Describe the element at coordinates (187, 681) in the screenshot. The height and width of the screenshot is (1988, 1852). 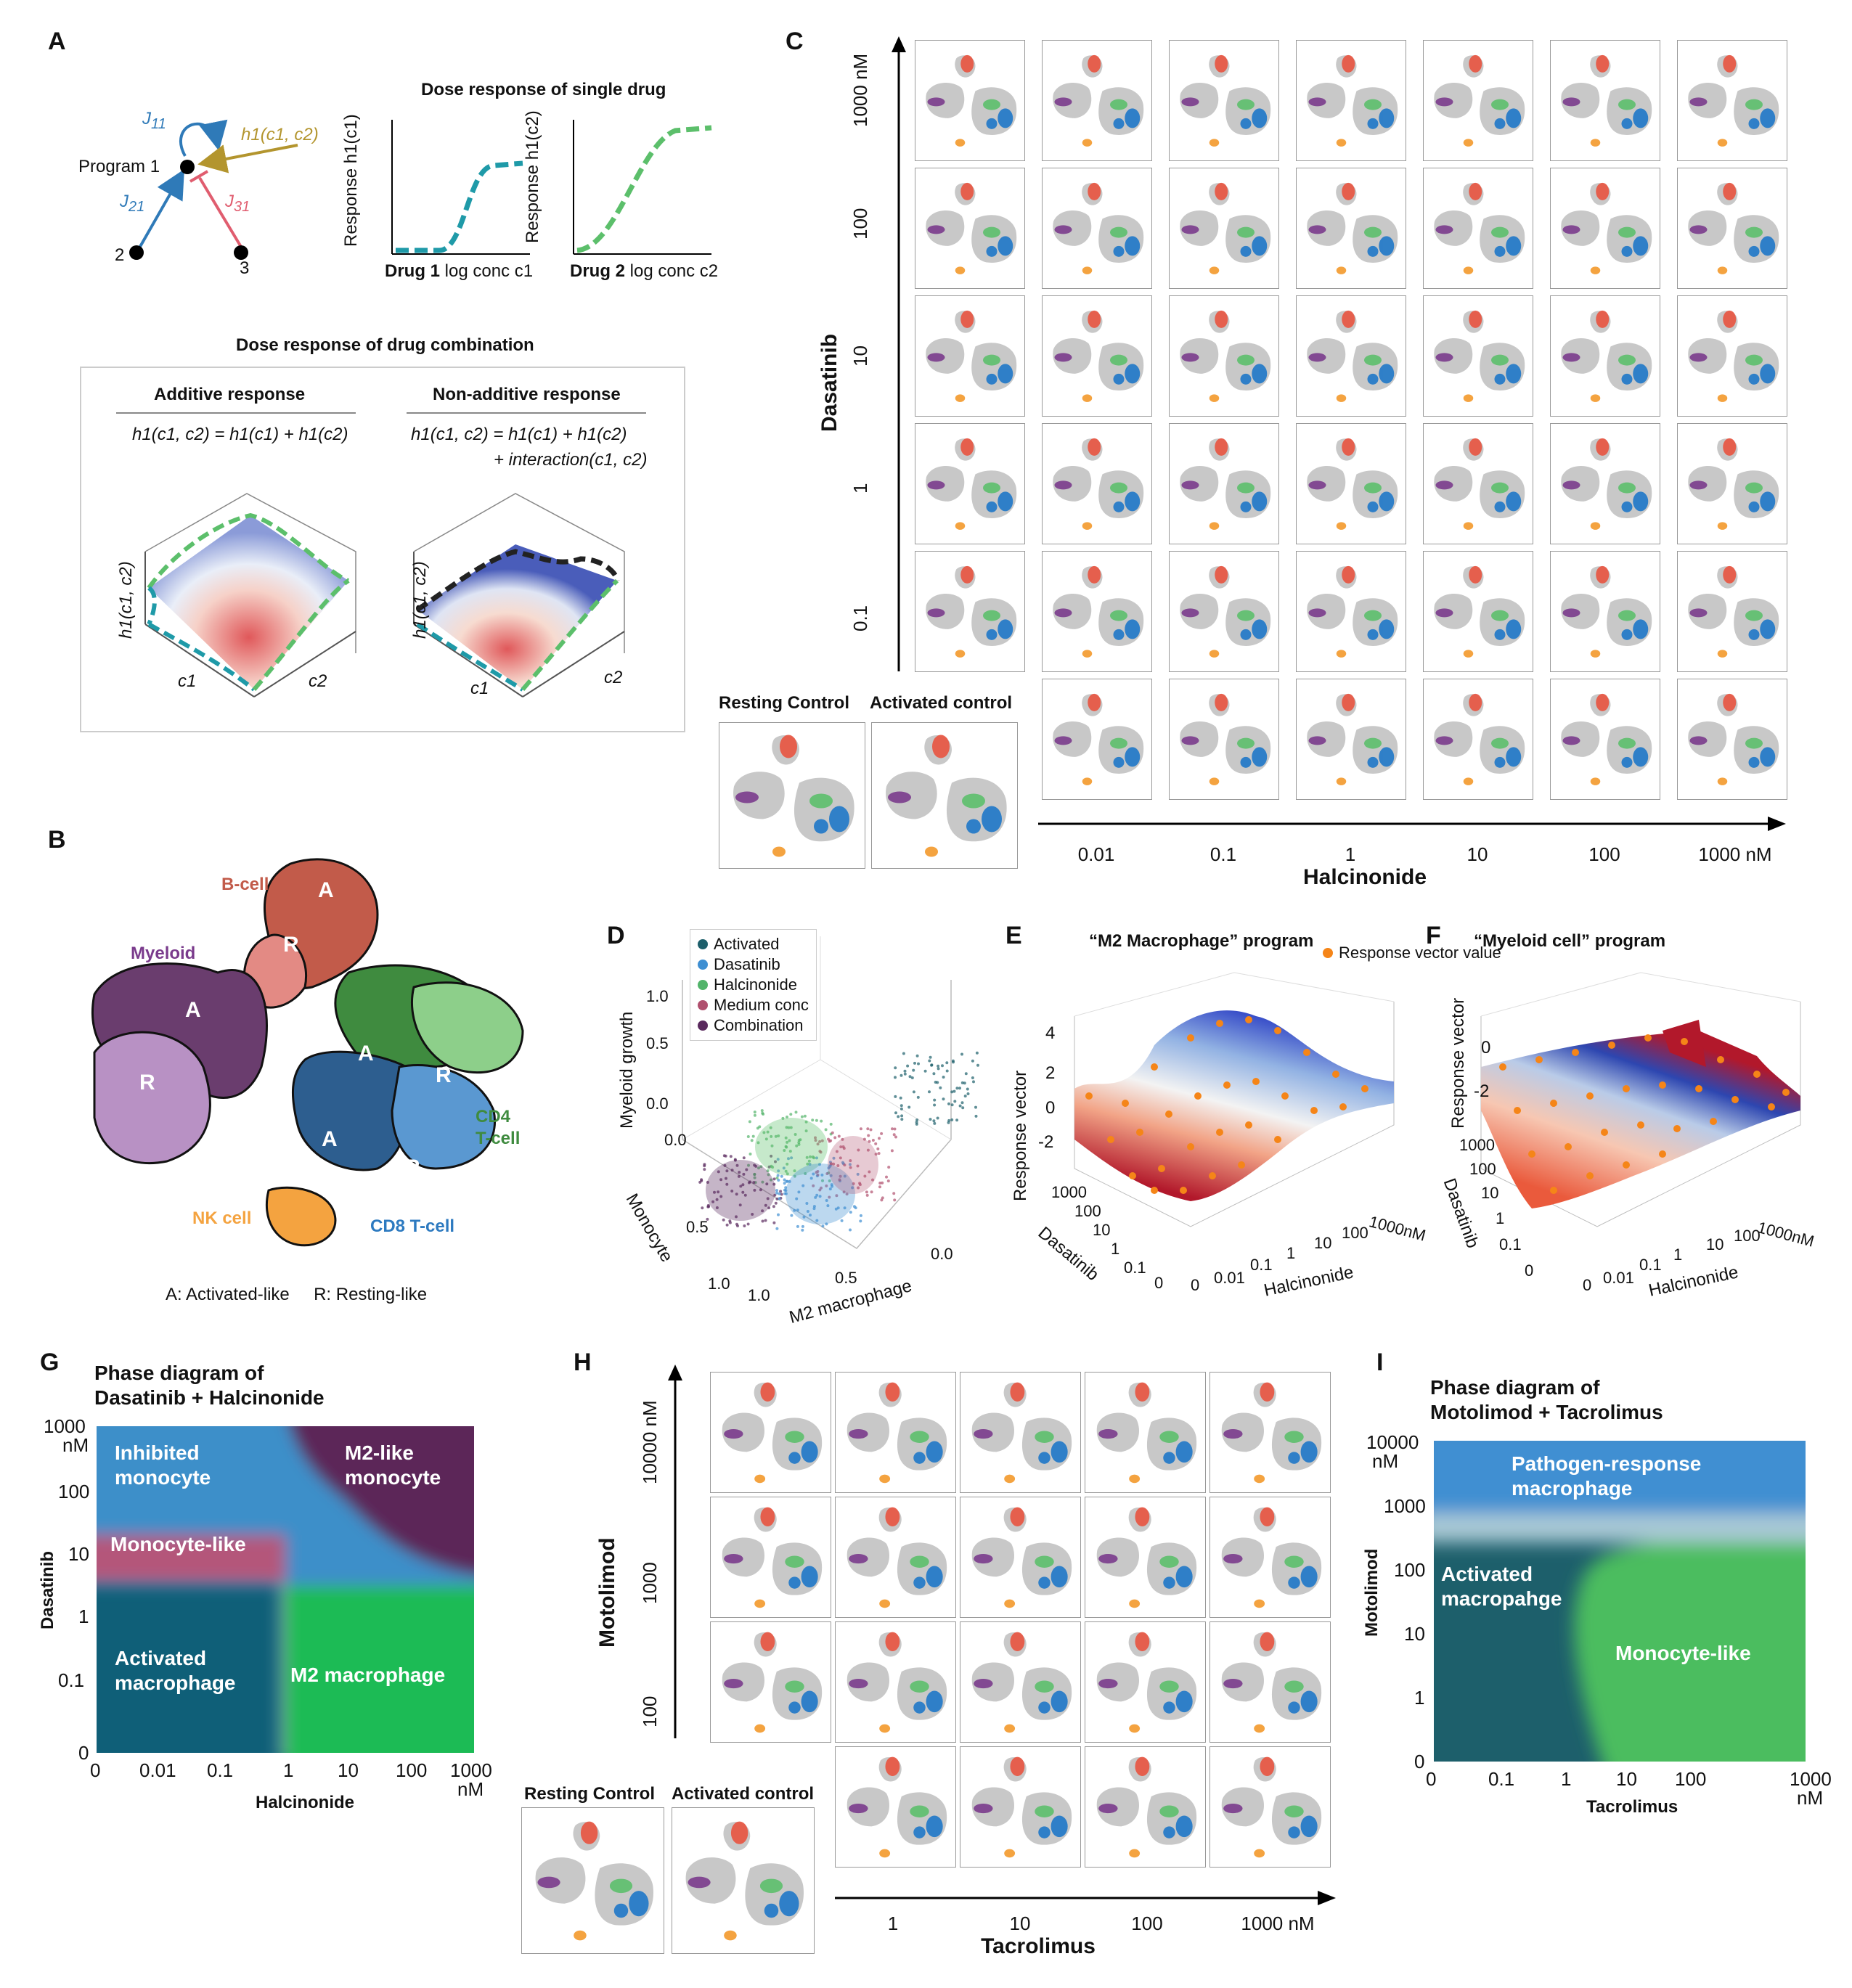
I see `additive-c1: c1` at that location.